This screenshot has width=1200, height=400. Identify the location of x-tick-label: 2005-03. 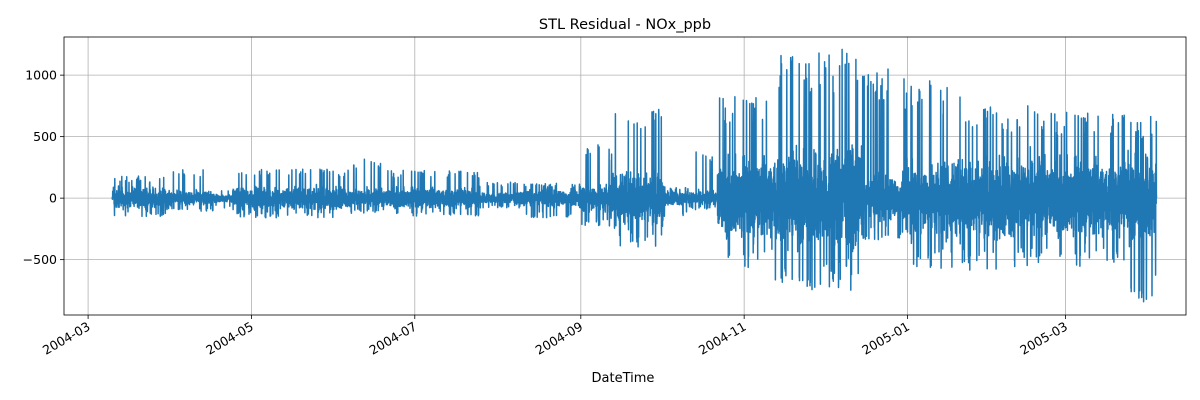
(1043, 338).